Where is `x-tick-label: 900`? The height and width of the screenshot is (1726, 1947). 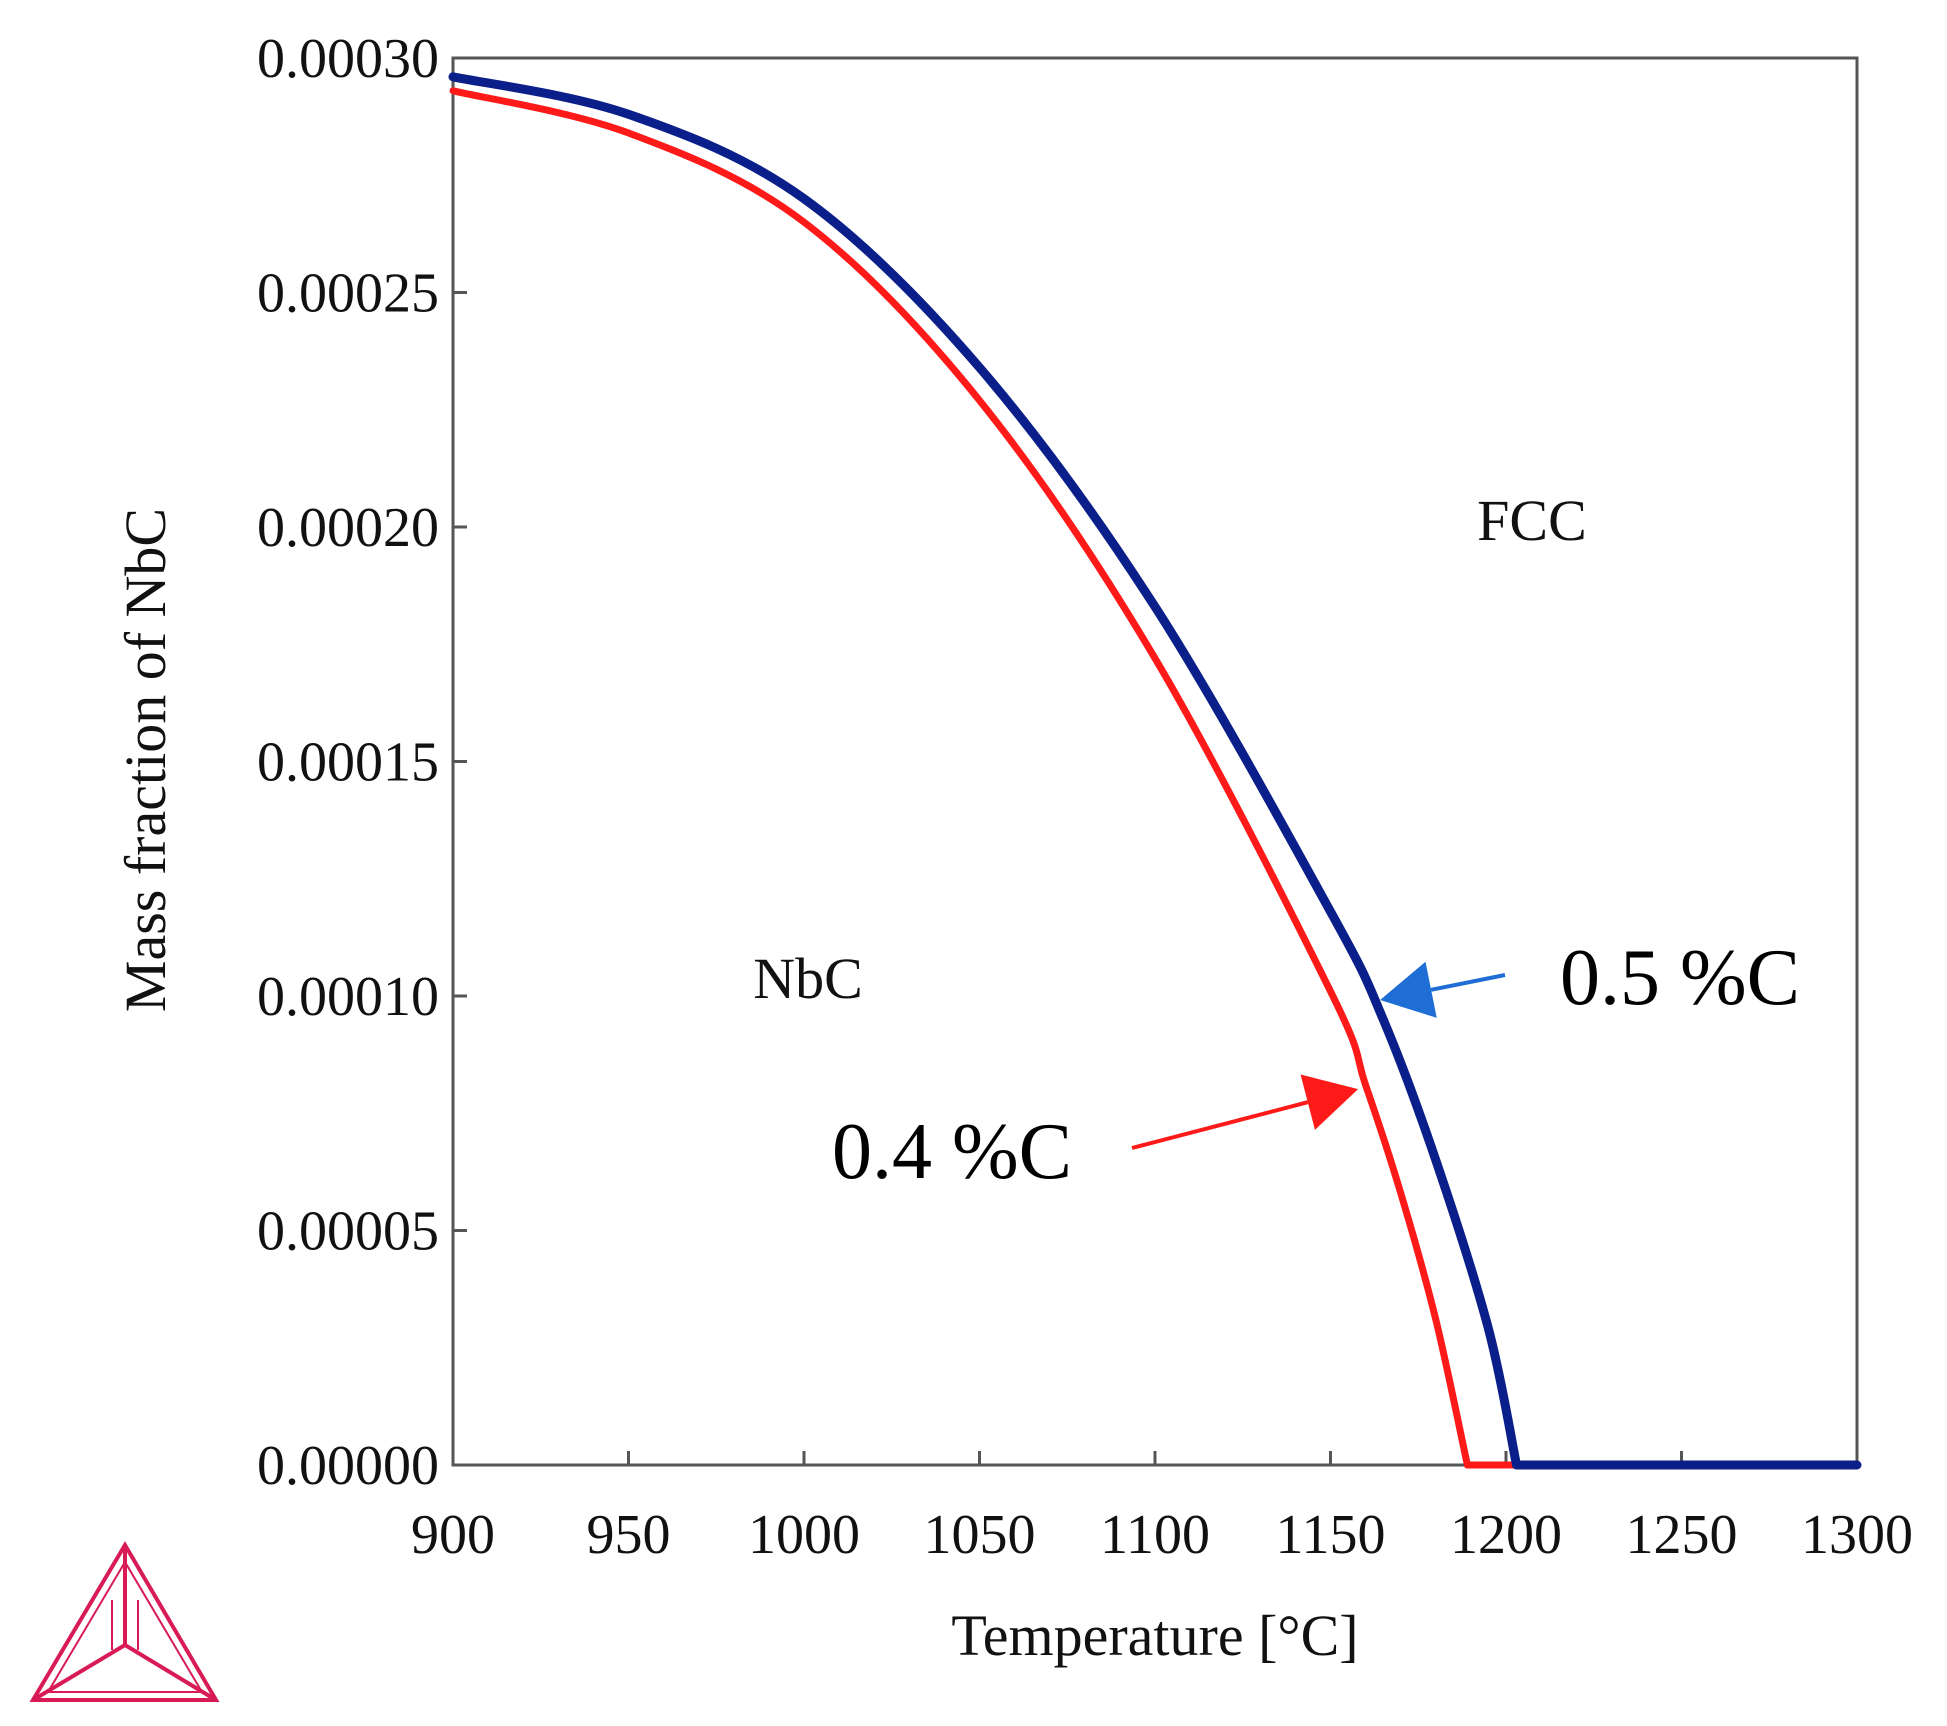
x-tick-label: 900 is located at coordinates (453, 1535).